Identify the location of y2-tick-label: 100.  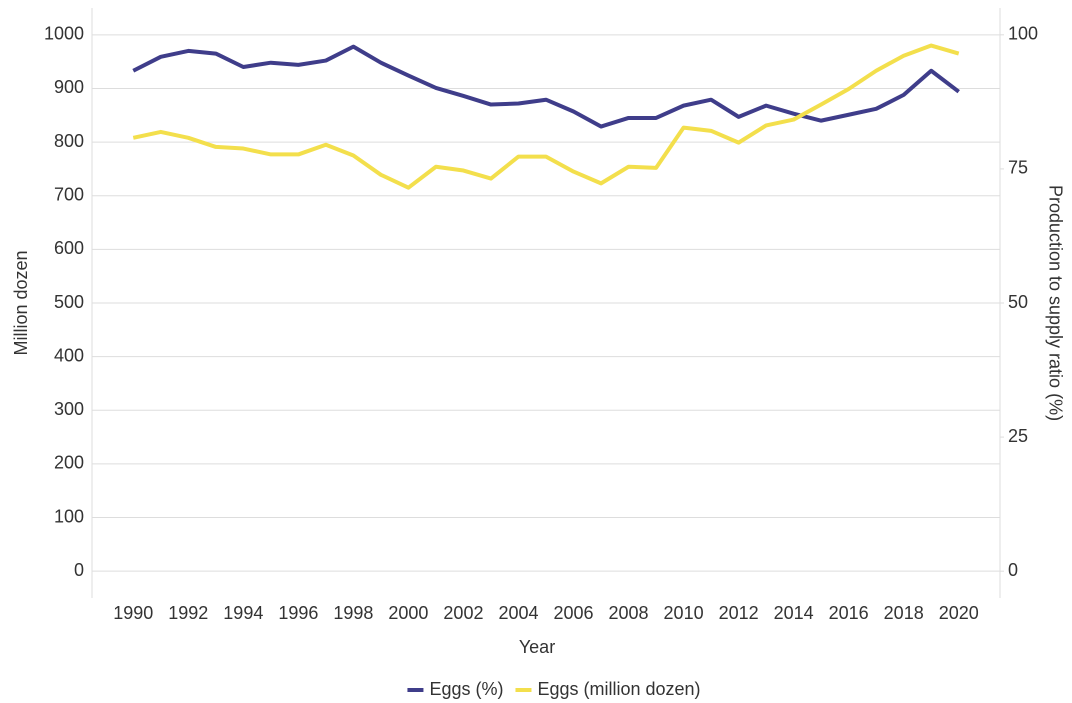
(1023, 34).